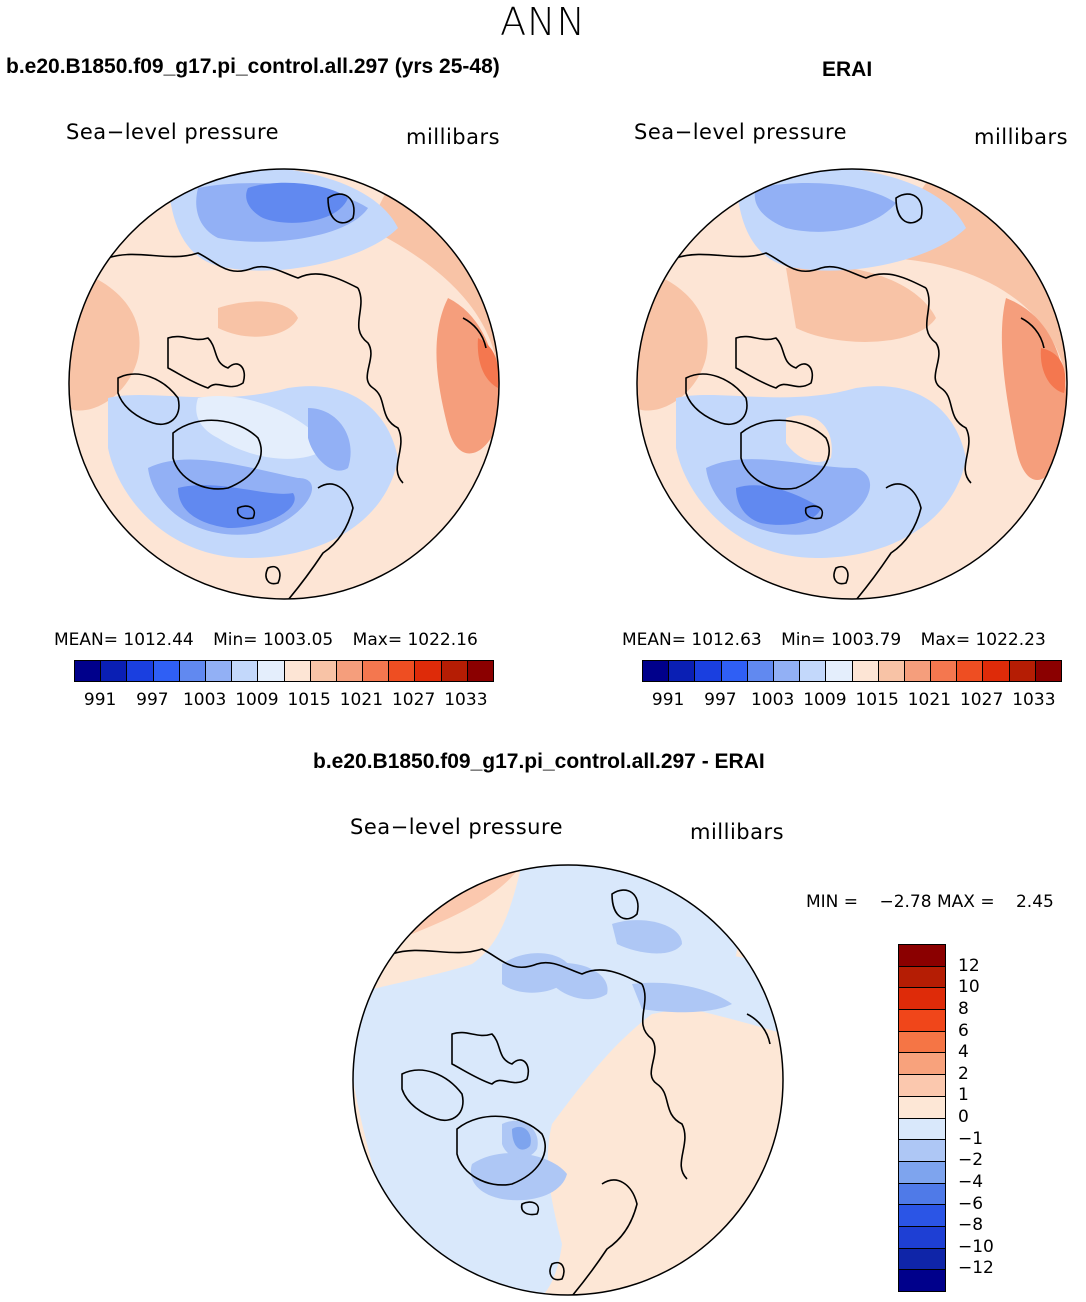  Describe the element at coordinates (442, 640) in the screenshot. I see `panel1-max-value: 1022.16` at that location.